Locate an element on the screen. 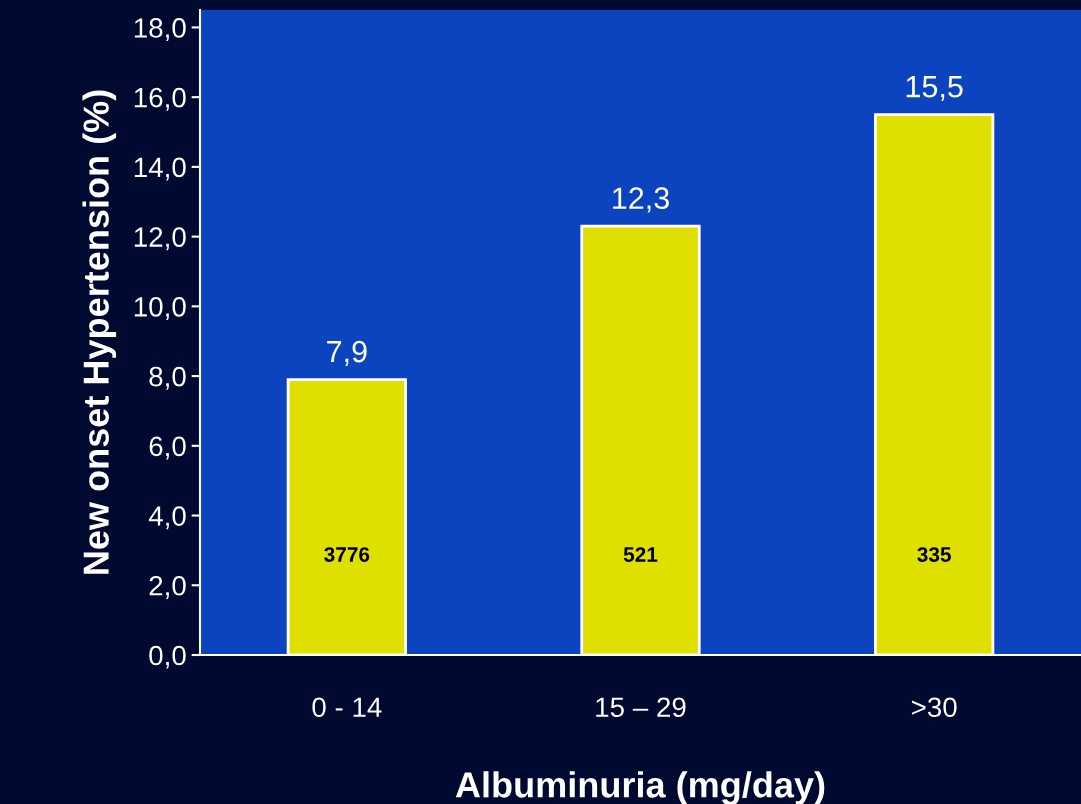 This screenshot has height=804, width=1081. y-tick-label: 16,0 is located at coordinates (160, 99).